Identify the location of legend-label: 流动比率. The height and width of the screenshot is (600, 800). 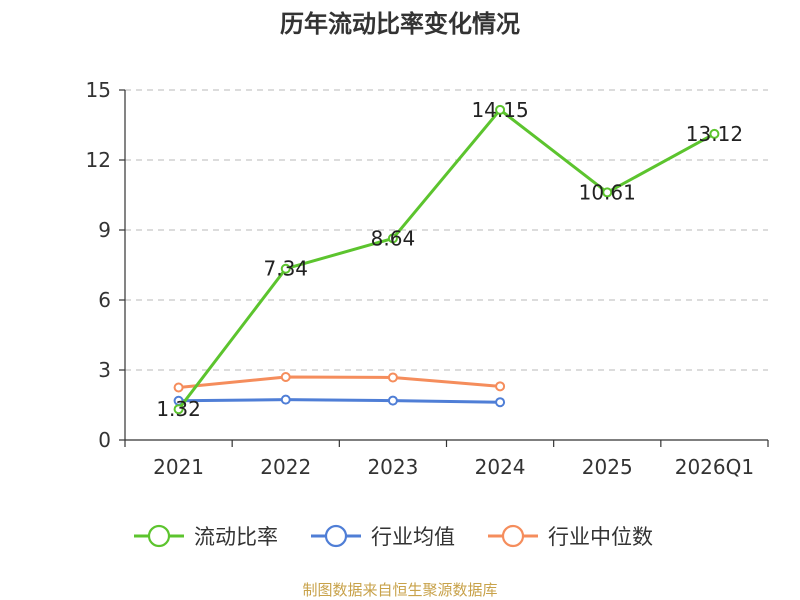
(236, 537).